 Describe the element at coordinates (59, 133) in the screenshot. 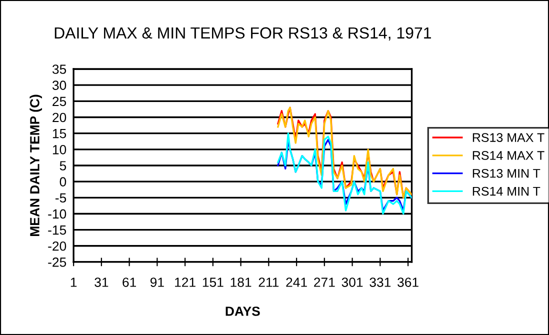

I see `y-tick-label: 15` at that location.